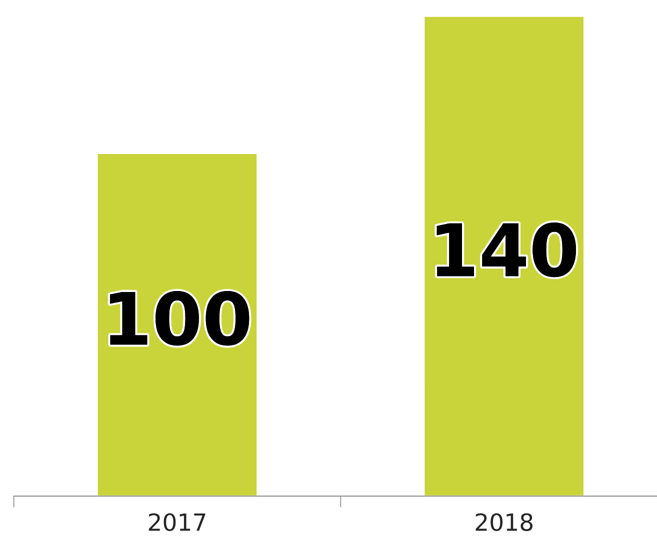  Describe the element at coordinates (506, 250) in the screenshot. I see `data-label: 140` at that location.